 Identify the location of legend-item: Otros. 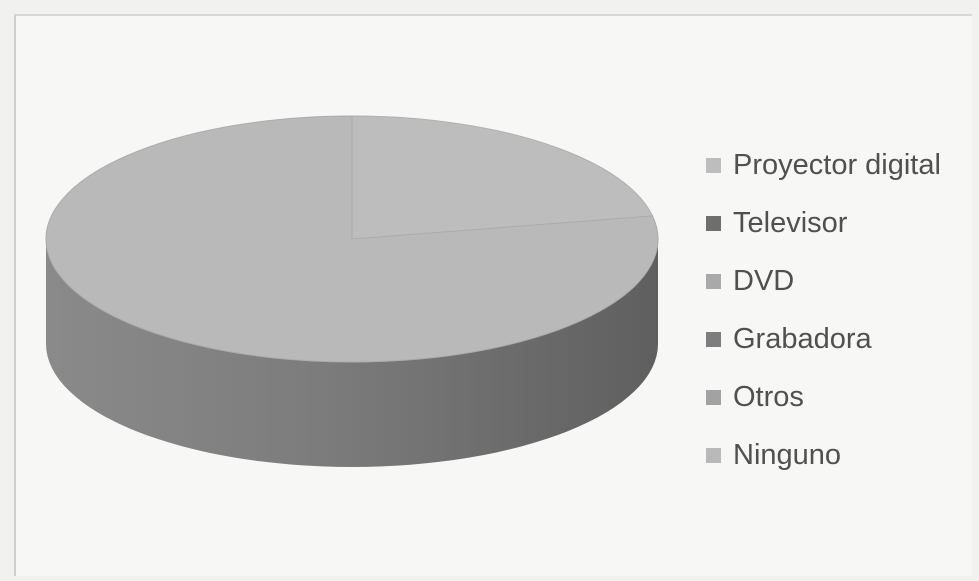
(823, 397).